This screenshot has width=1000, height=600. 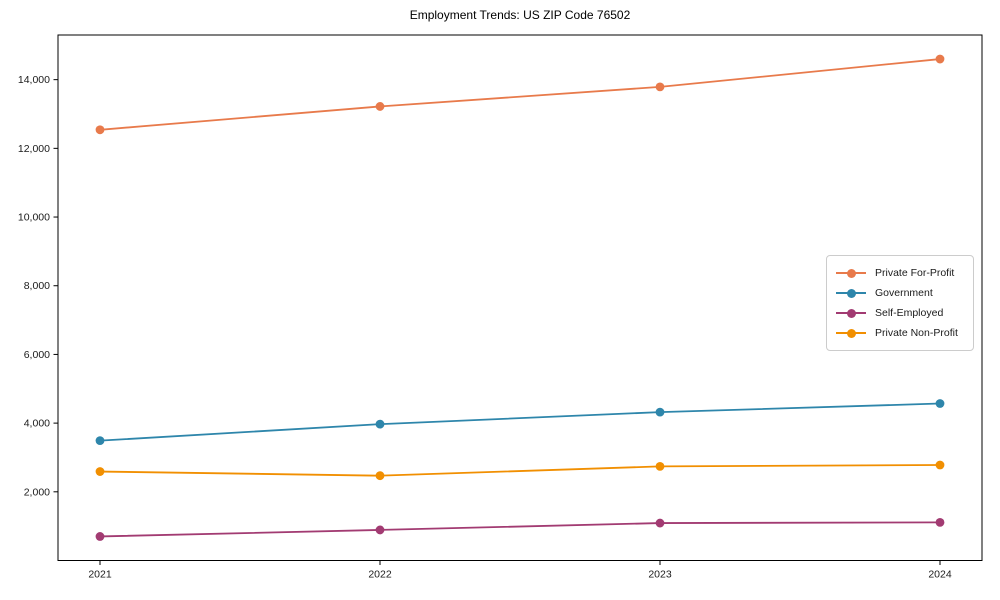 What do you see at coordinates (660, 466) in the screenshot?
I see `data-point-private-non-profit-2023` at bounding box center [660, 466].